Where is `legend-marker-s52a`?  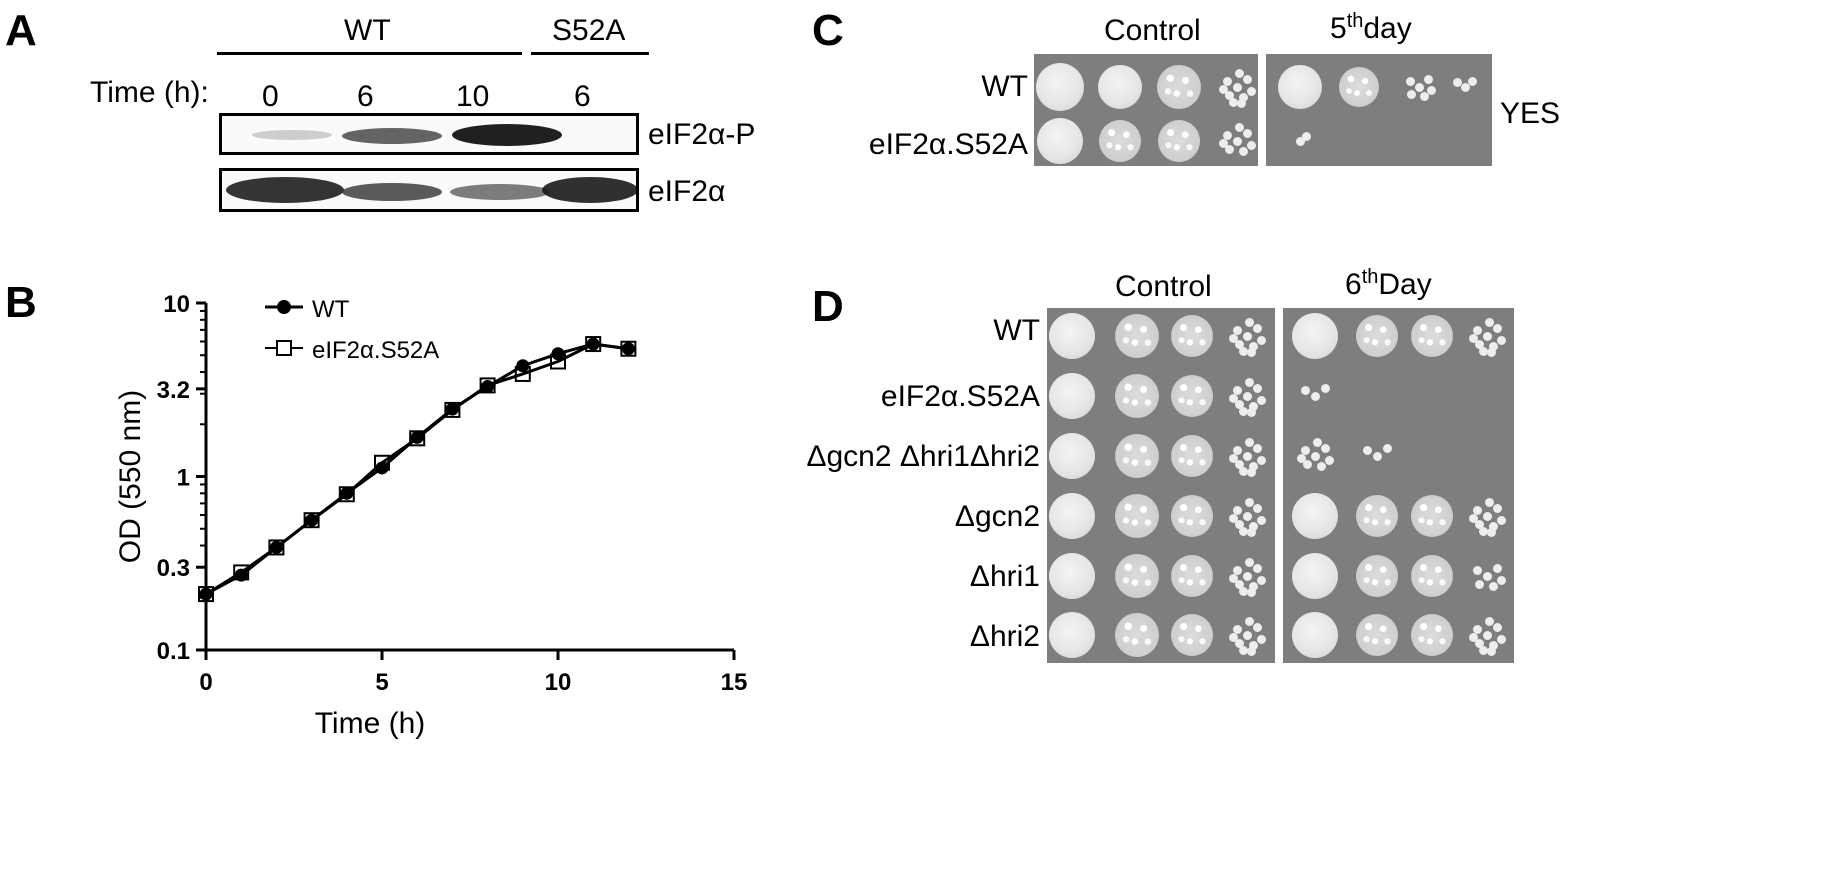
legend-marker-s52a is located at coordinates (284, 348).